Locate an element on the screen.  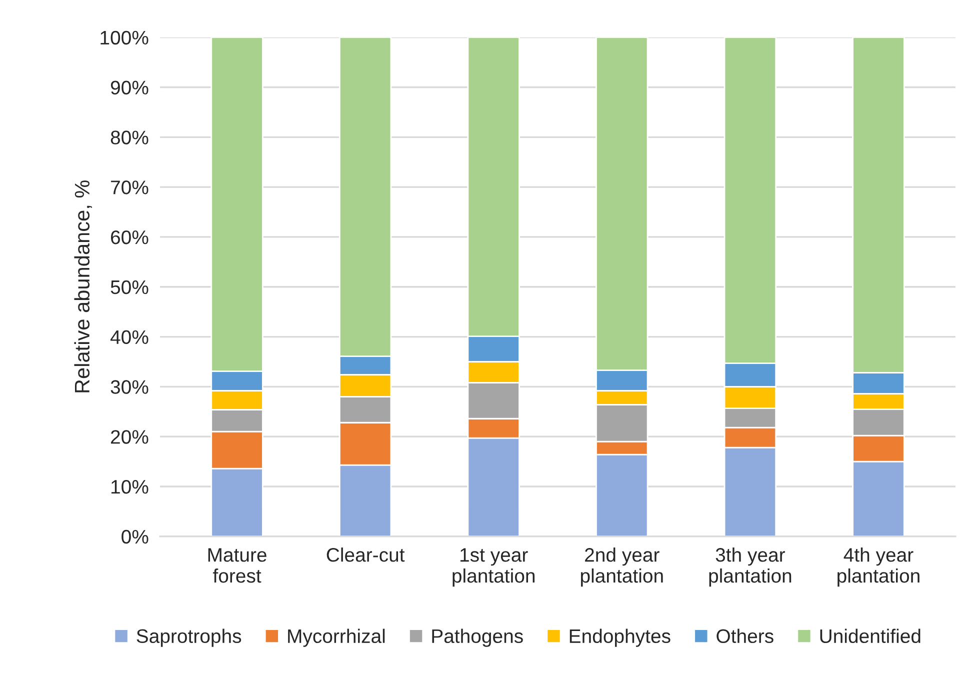
legend-label: Unidentified is located at coordinates (870, 636).